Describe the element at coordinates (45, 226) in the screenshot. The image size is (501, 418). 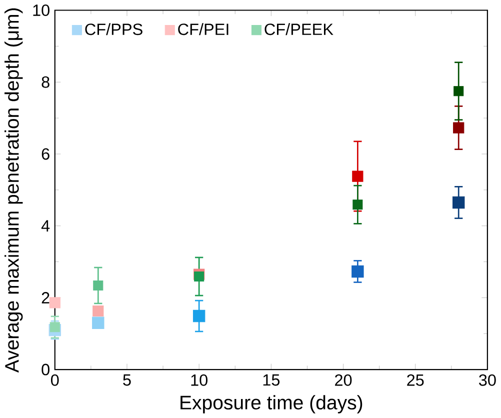
I see `y-tick-label: 4` at that location.